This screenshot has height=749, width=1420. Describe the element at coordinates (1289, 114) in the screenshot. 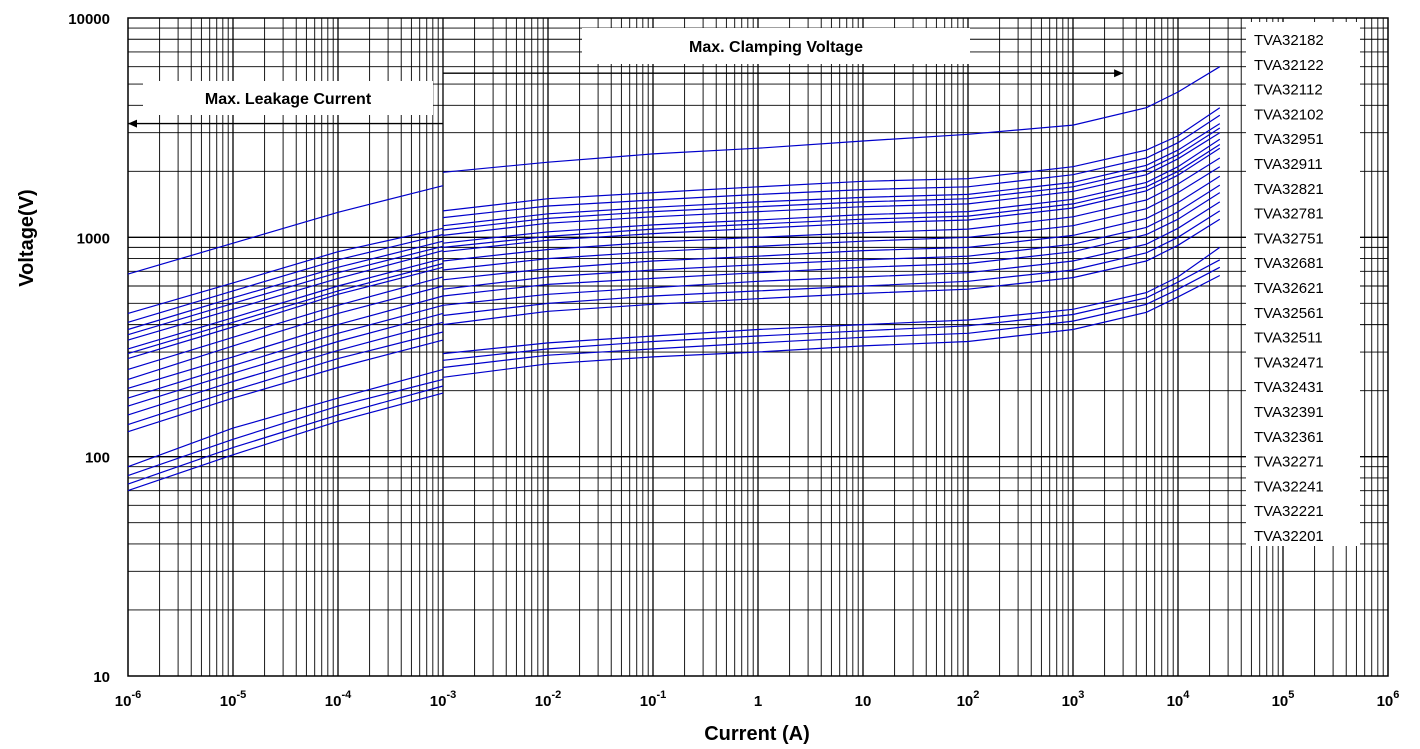

I see `legend-entry: TVA32102` at that location.